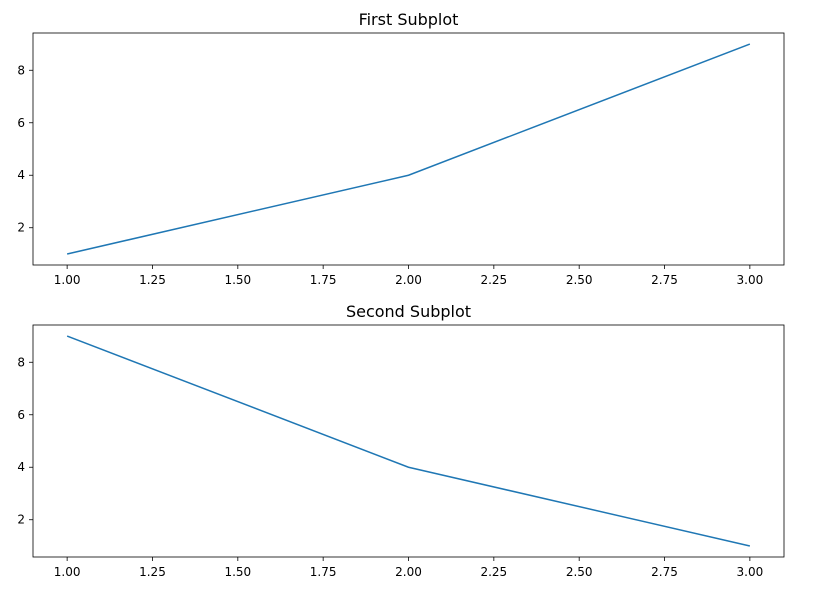 This screenshot has width=839, height=596. I want to click on chart-title: First Subplot, so click(409, 19).